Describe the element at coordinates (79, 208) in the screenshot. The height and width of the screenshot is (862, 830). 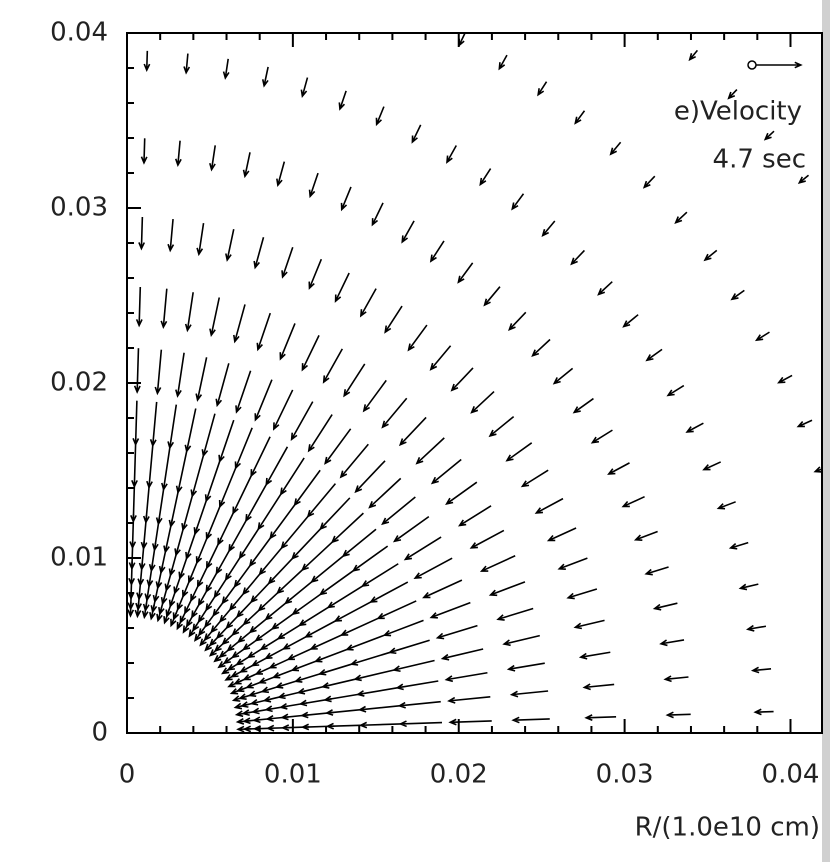
I see `y-tick-label: 0.03` at that location.